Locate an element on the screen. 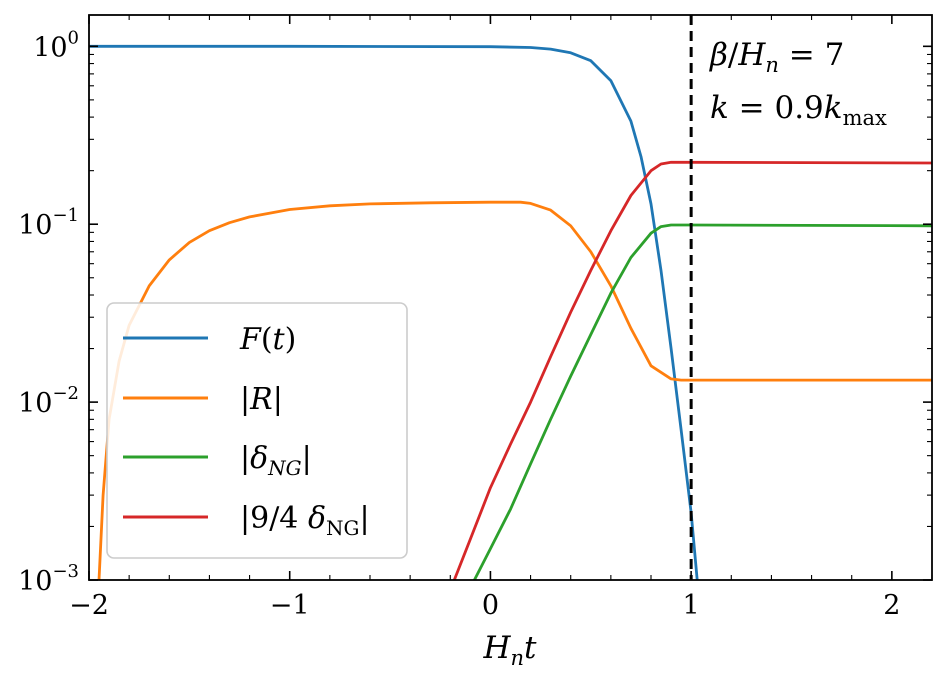  x-tick-label: 2 is located at coordinates (891, 605).